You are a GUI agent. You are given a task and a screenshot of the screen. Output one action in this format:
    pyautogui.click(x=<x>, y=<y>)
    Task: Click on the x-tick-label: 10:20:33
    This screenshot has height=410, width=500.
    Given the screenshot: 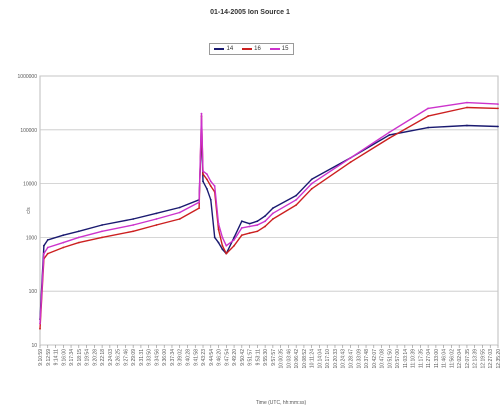 What is the action you would take?
    pyautogui.click(x=336, y=359)
    